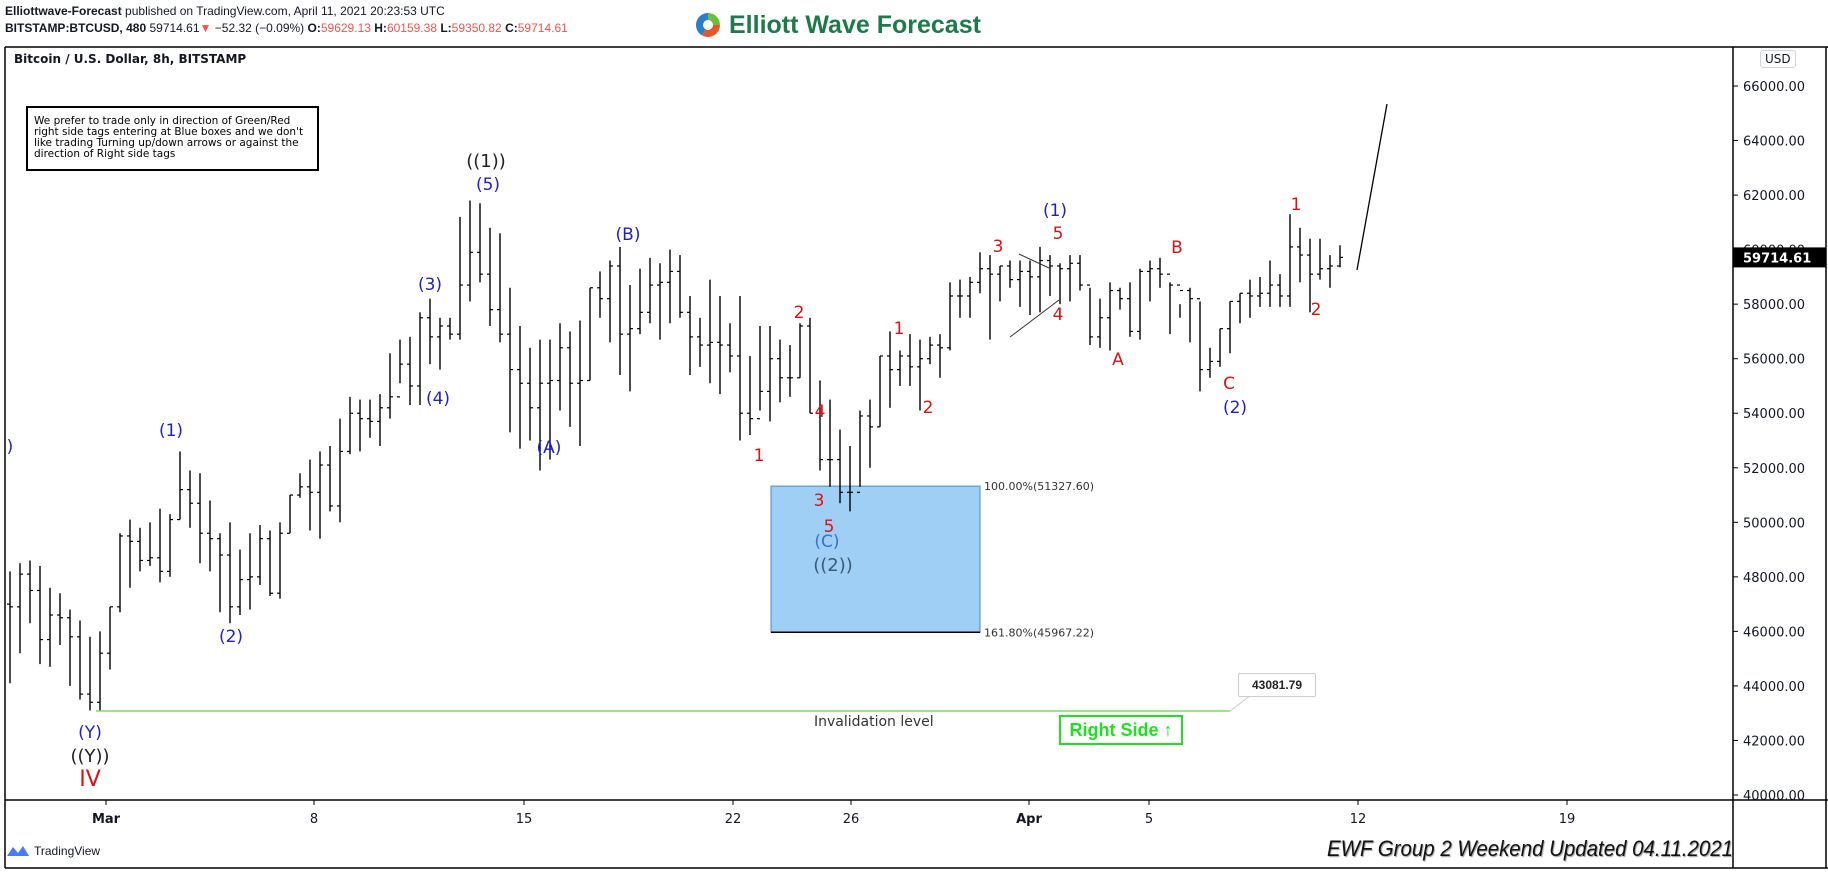 The height and width of the screenshot is (872, 1828). Describe the element at coordinates (411, 28) in the screenshot. I see `high-value: 60159.38` at that location.